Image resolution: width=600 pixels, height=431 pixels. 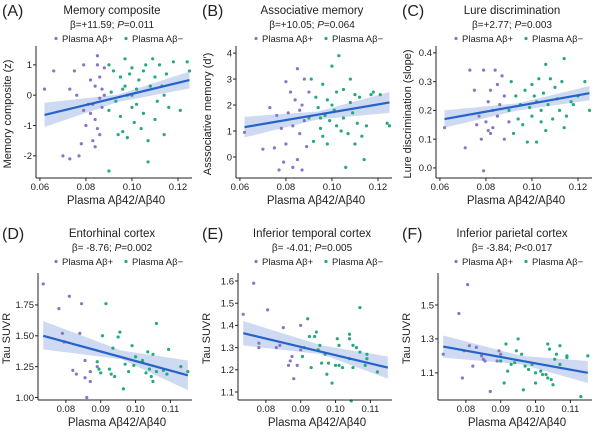 What do you see at coordinates (25, 367) in the screenshot?
I see `y-tick-label: 1.25` at bounding box center [25, 367].